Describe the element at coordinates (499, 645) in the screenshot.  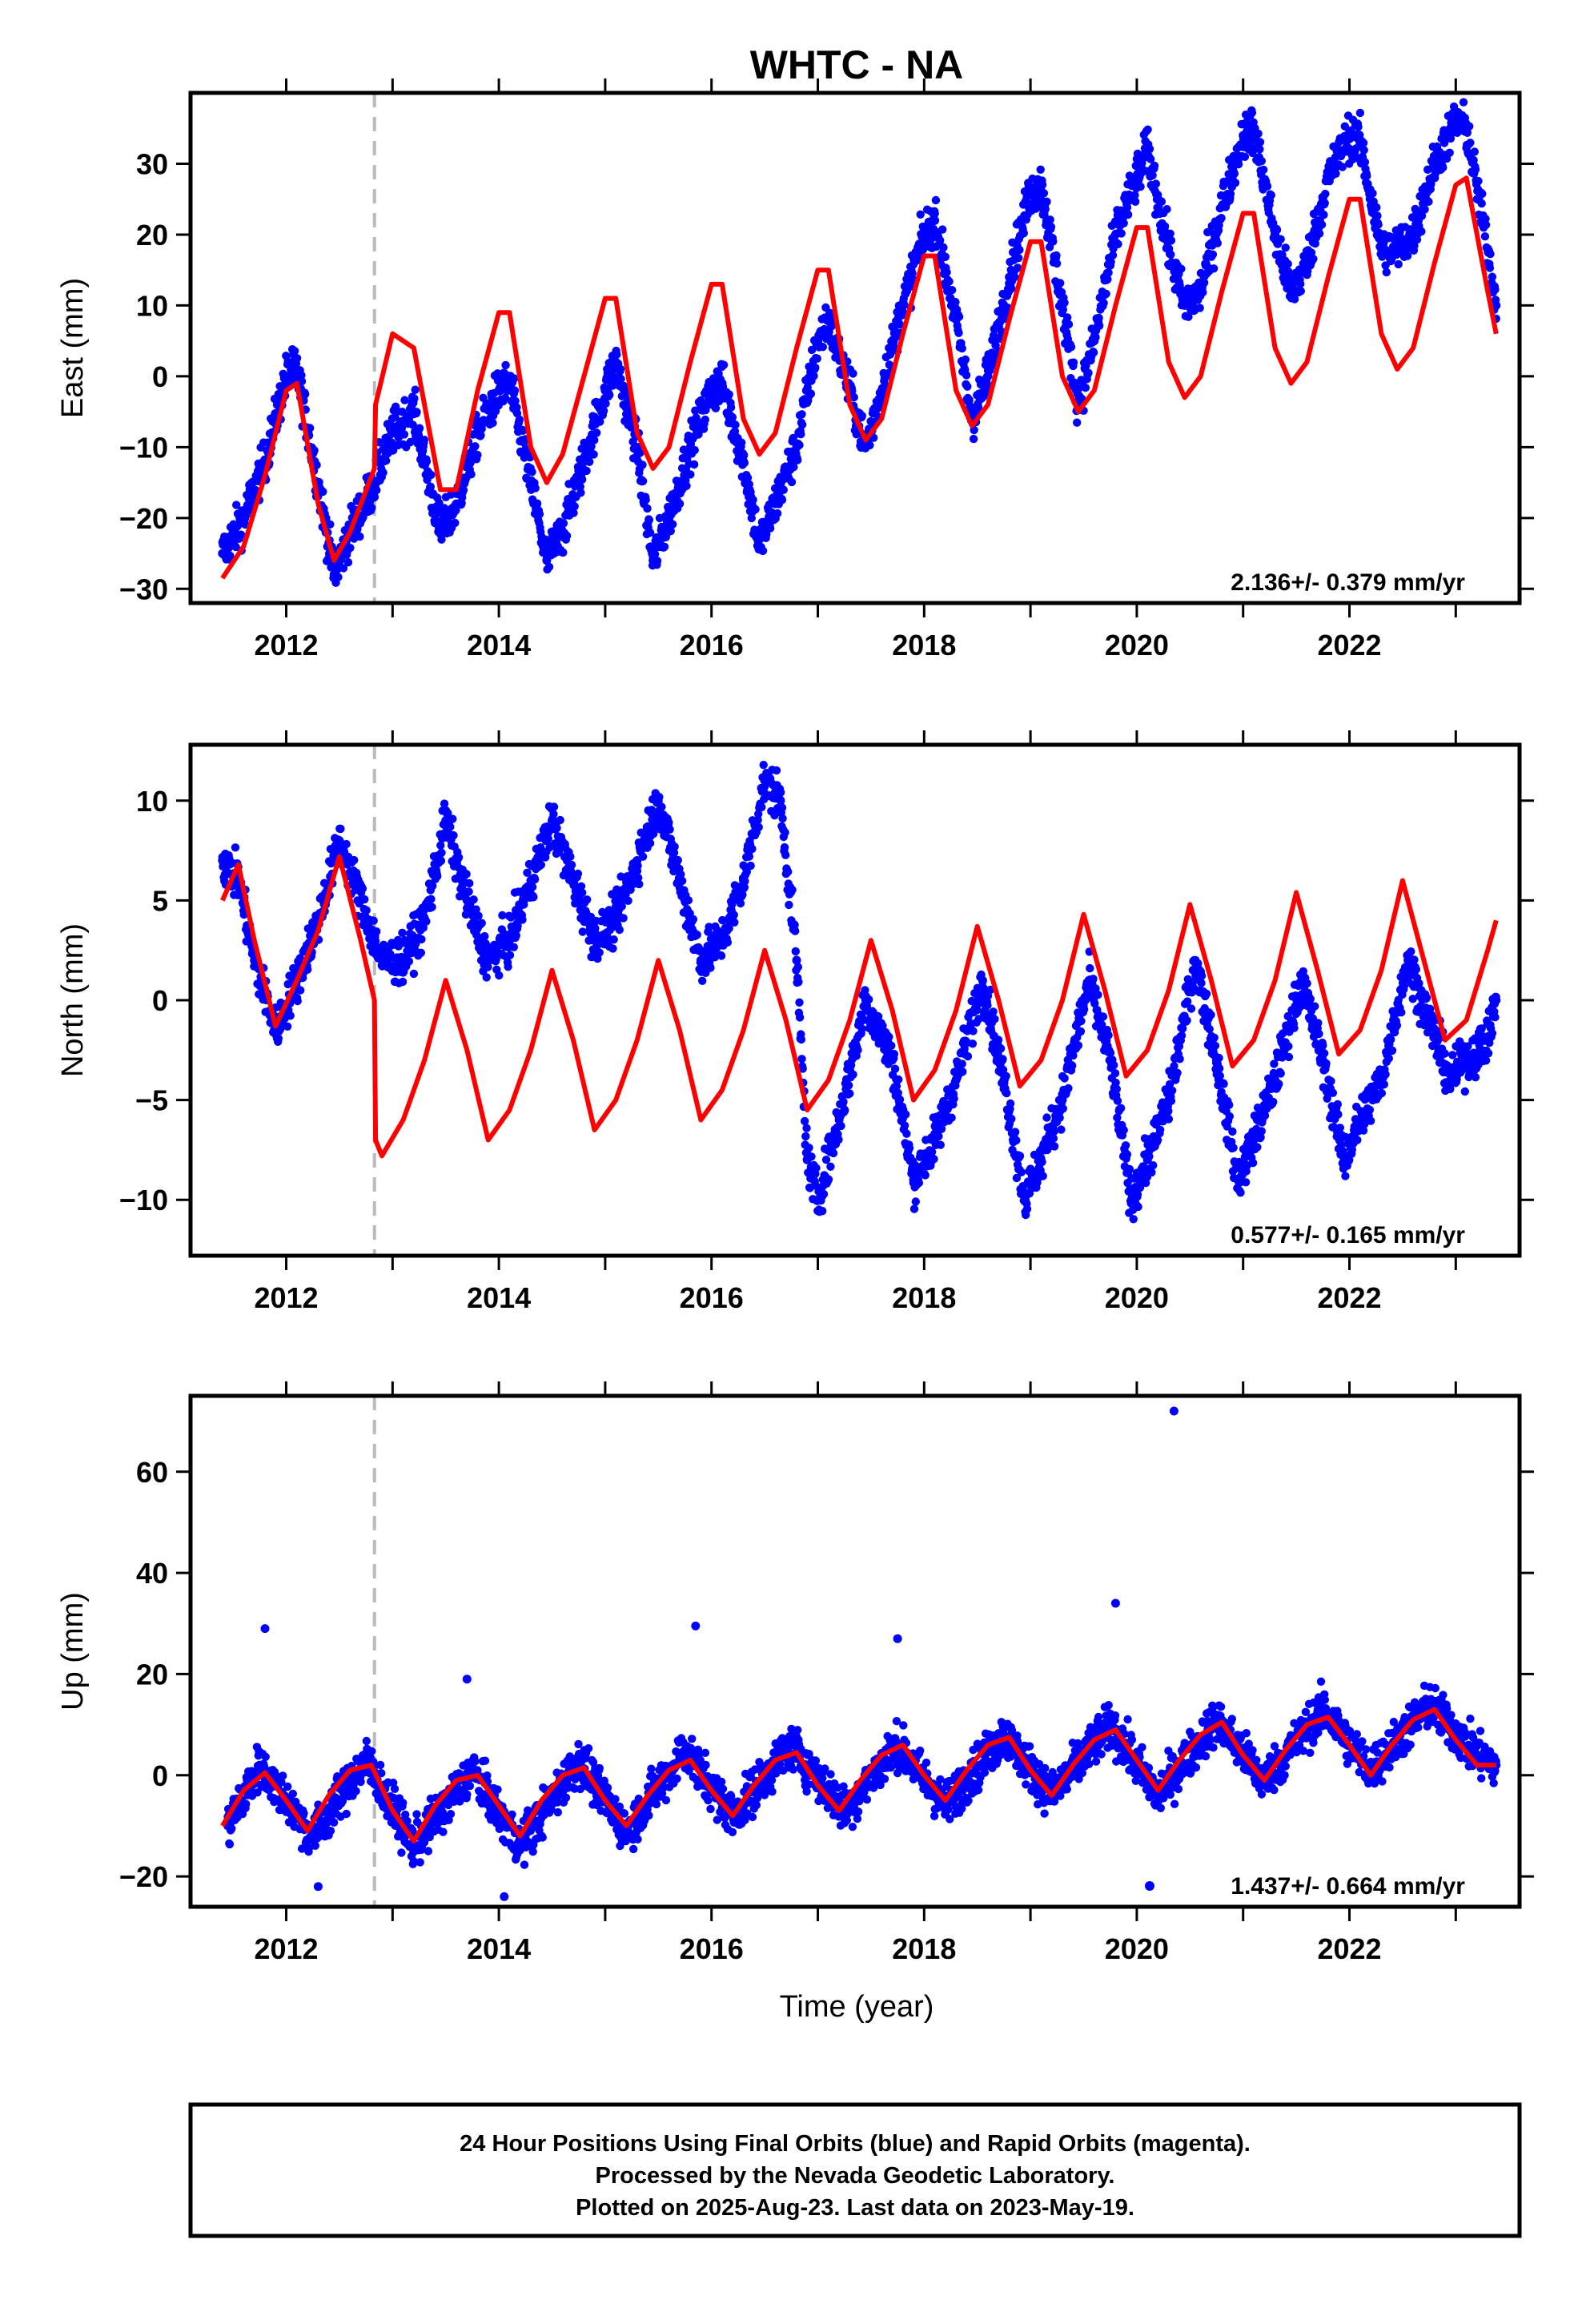
I see `x-tick-label: 2014` at that location.